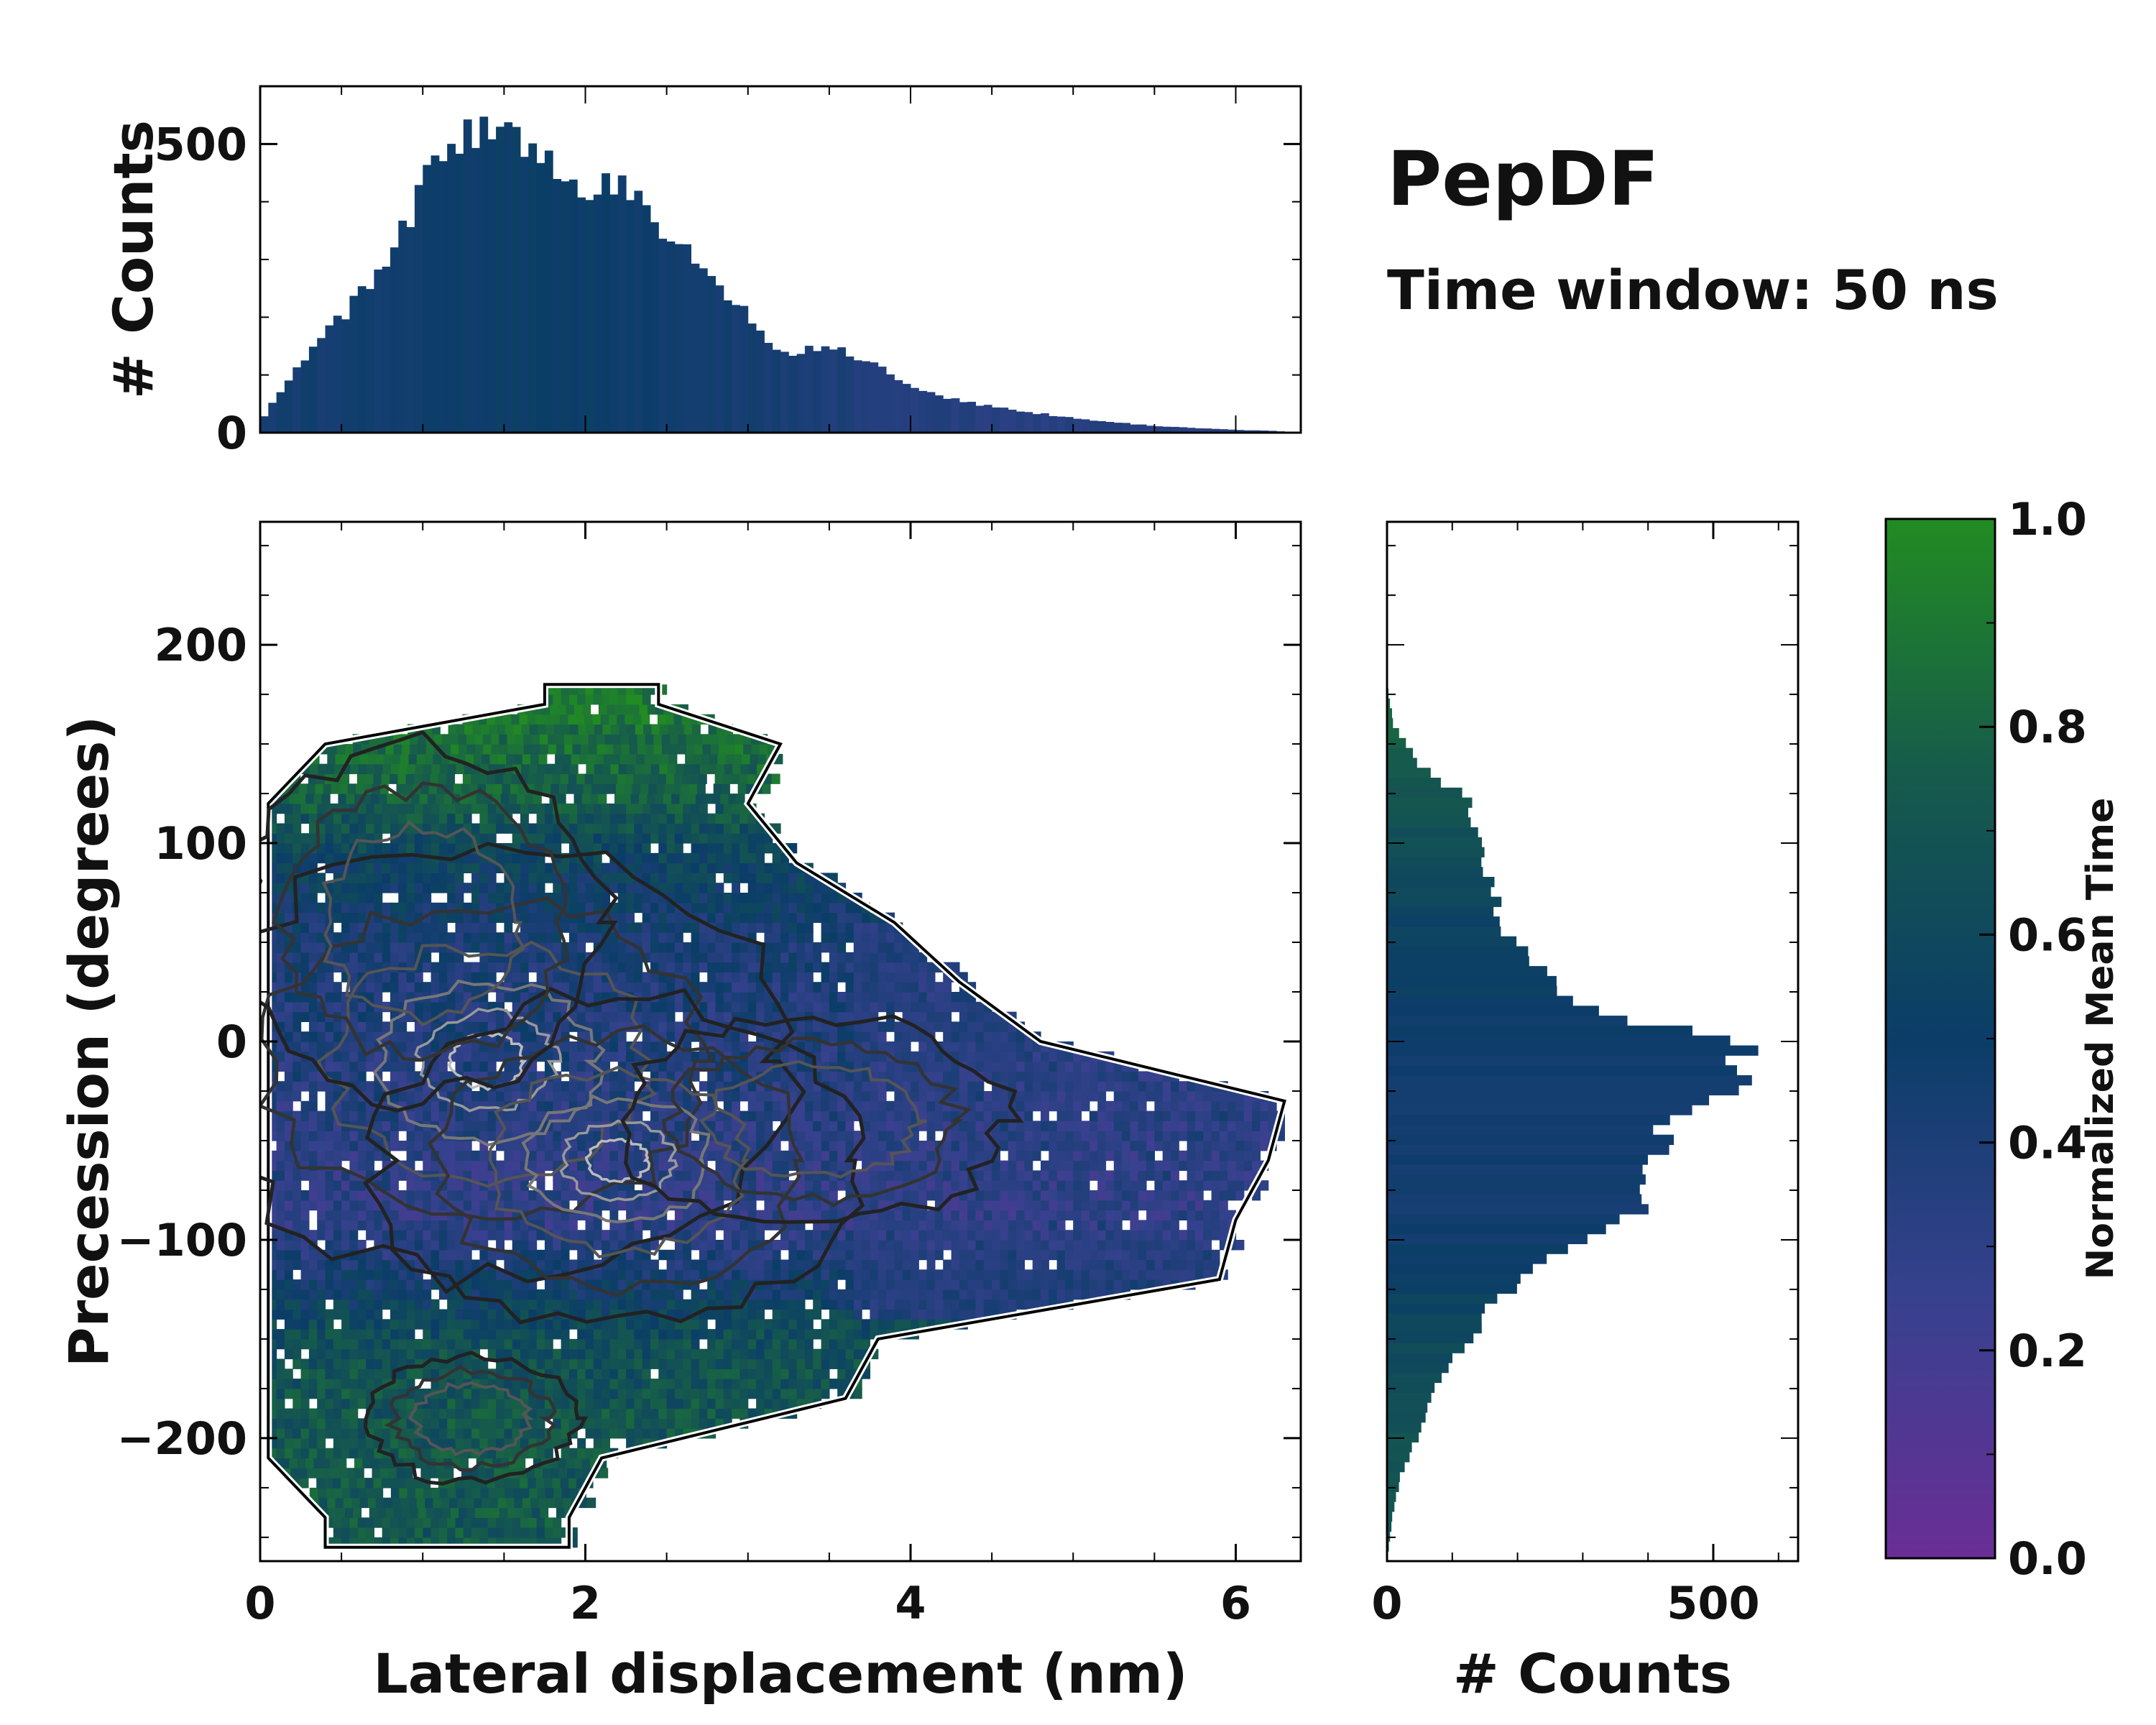  What do you see at coordinates (232, 433) in the screenshot?
I see `top-y-tick-label: 0` at bounding box center [232, 433].